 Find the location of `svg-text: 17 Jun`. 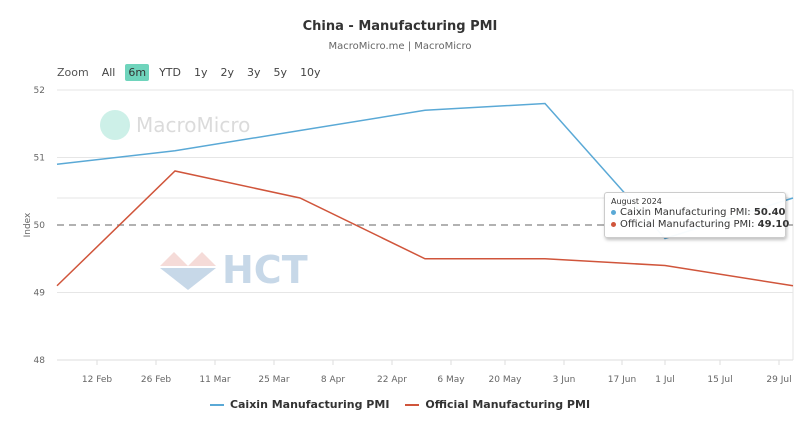

svg-text: 17 Jun is located at coordinates (622, 380).